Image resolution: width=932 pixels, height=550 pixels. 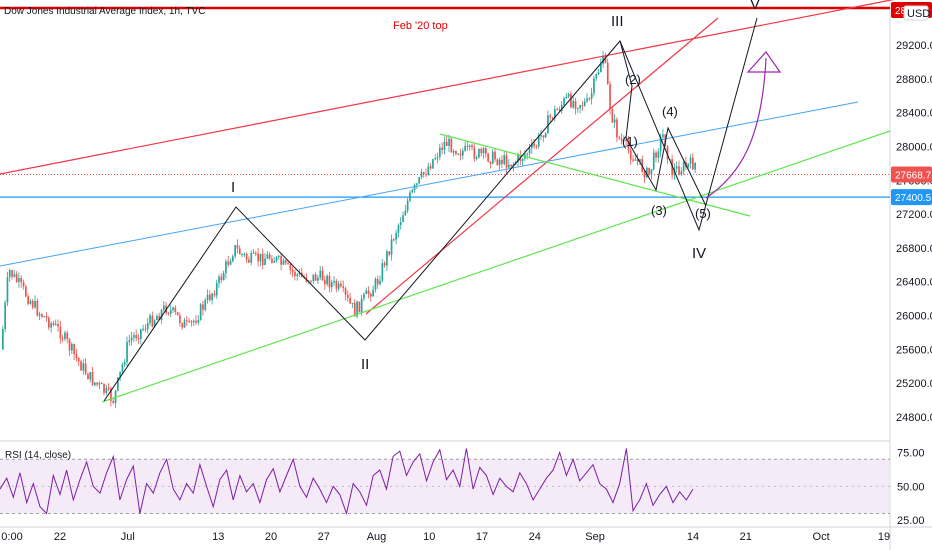 What do you see at coordinates (911, 197) in the screenshot?
I see `support-price-badge` at bounding box center [911, 197].